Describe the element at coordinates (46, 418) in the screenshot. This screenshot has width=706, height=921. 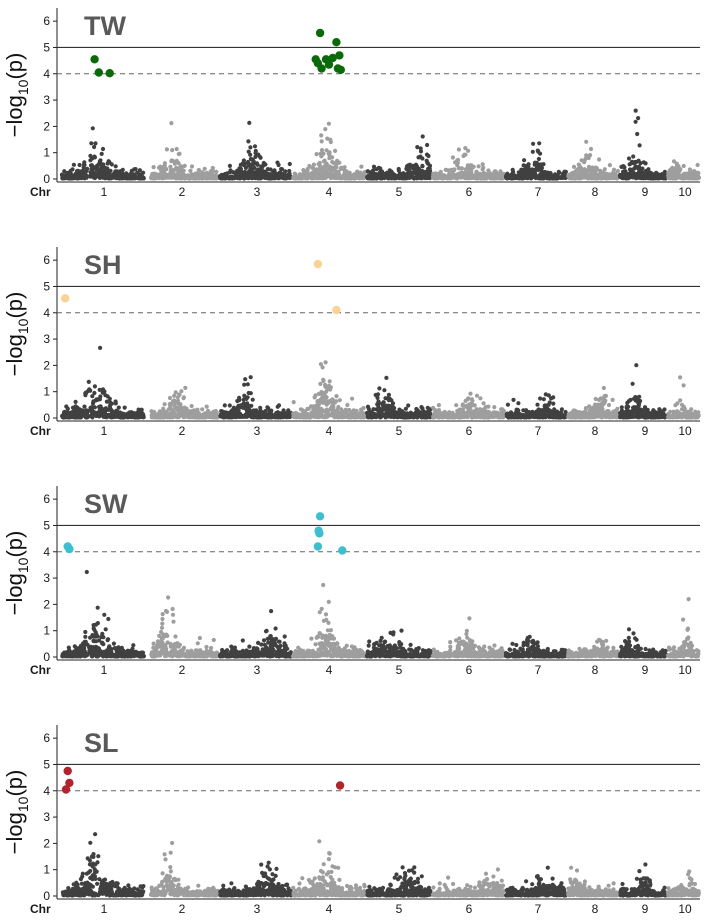
I see `y-tick-label: 0` at that location.